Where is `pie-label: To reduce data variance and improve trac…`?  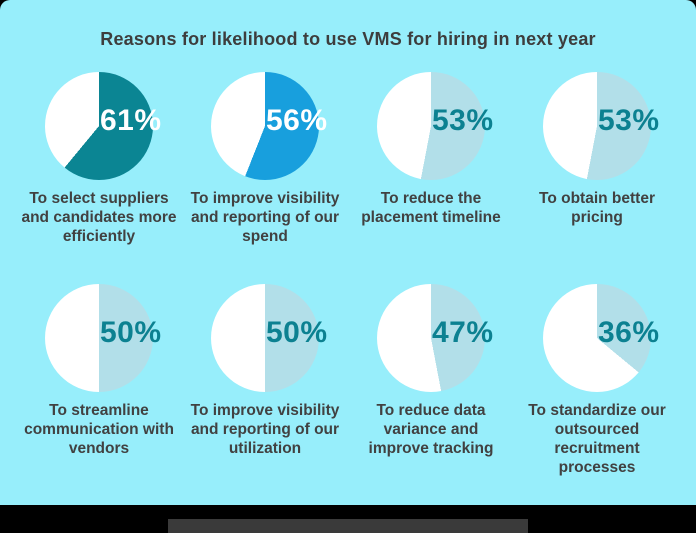 pie-label: To reduce data variance and improve trac… is located at coordinates (431, 429).